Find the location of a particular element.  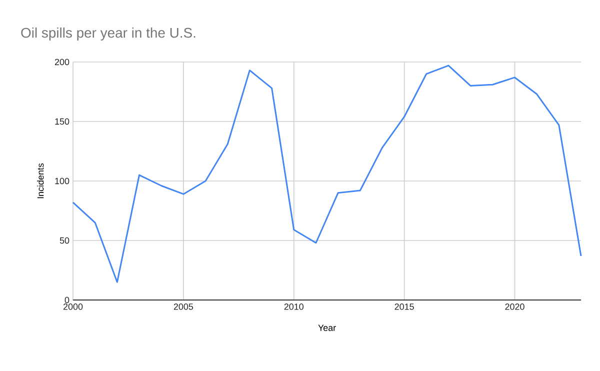

chart-title: Oil spills per year in the U.S. is located at coordinates (108, 33).